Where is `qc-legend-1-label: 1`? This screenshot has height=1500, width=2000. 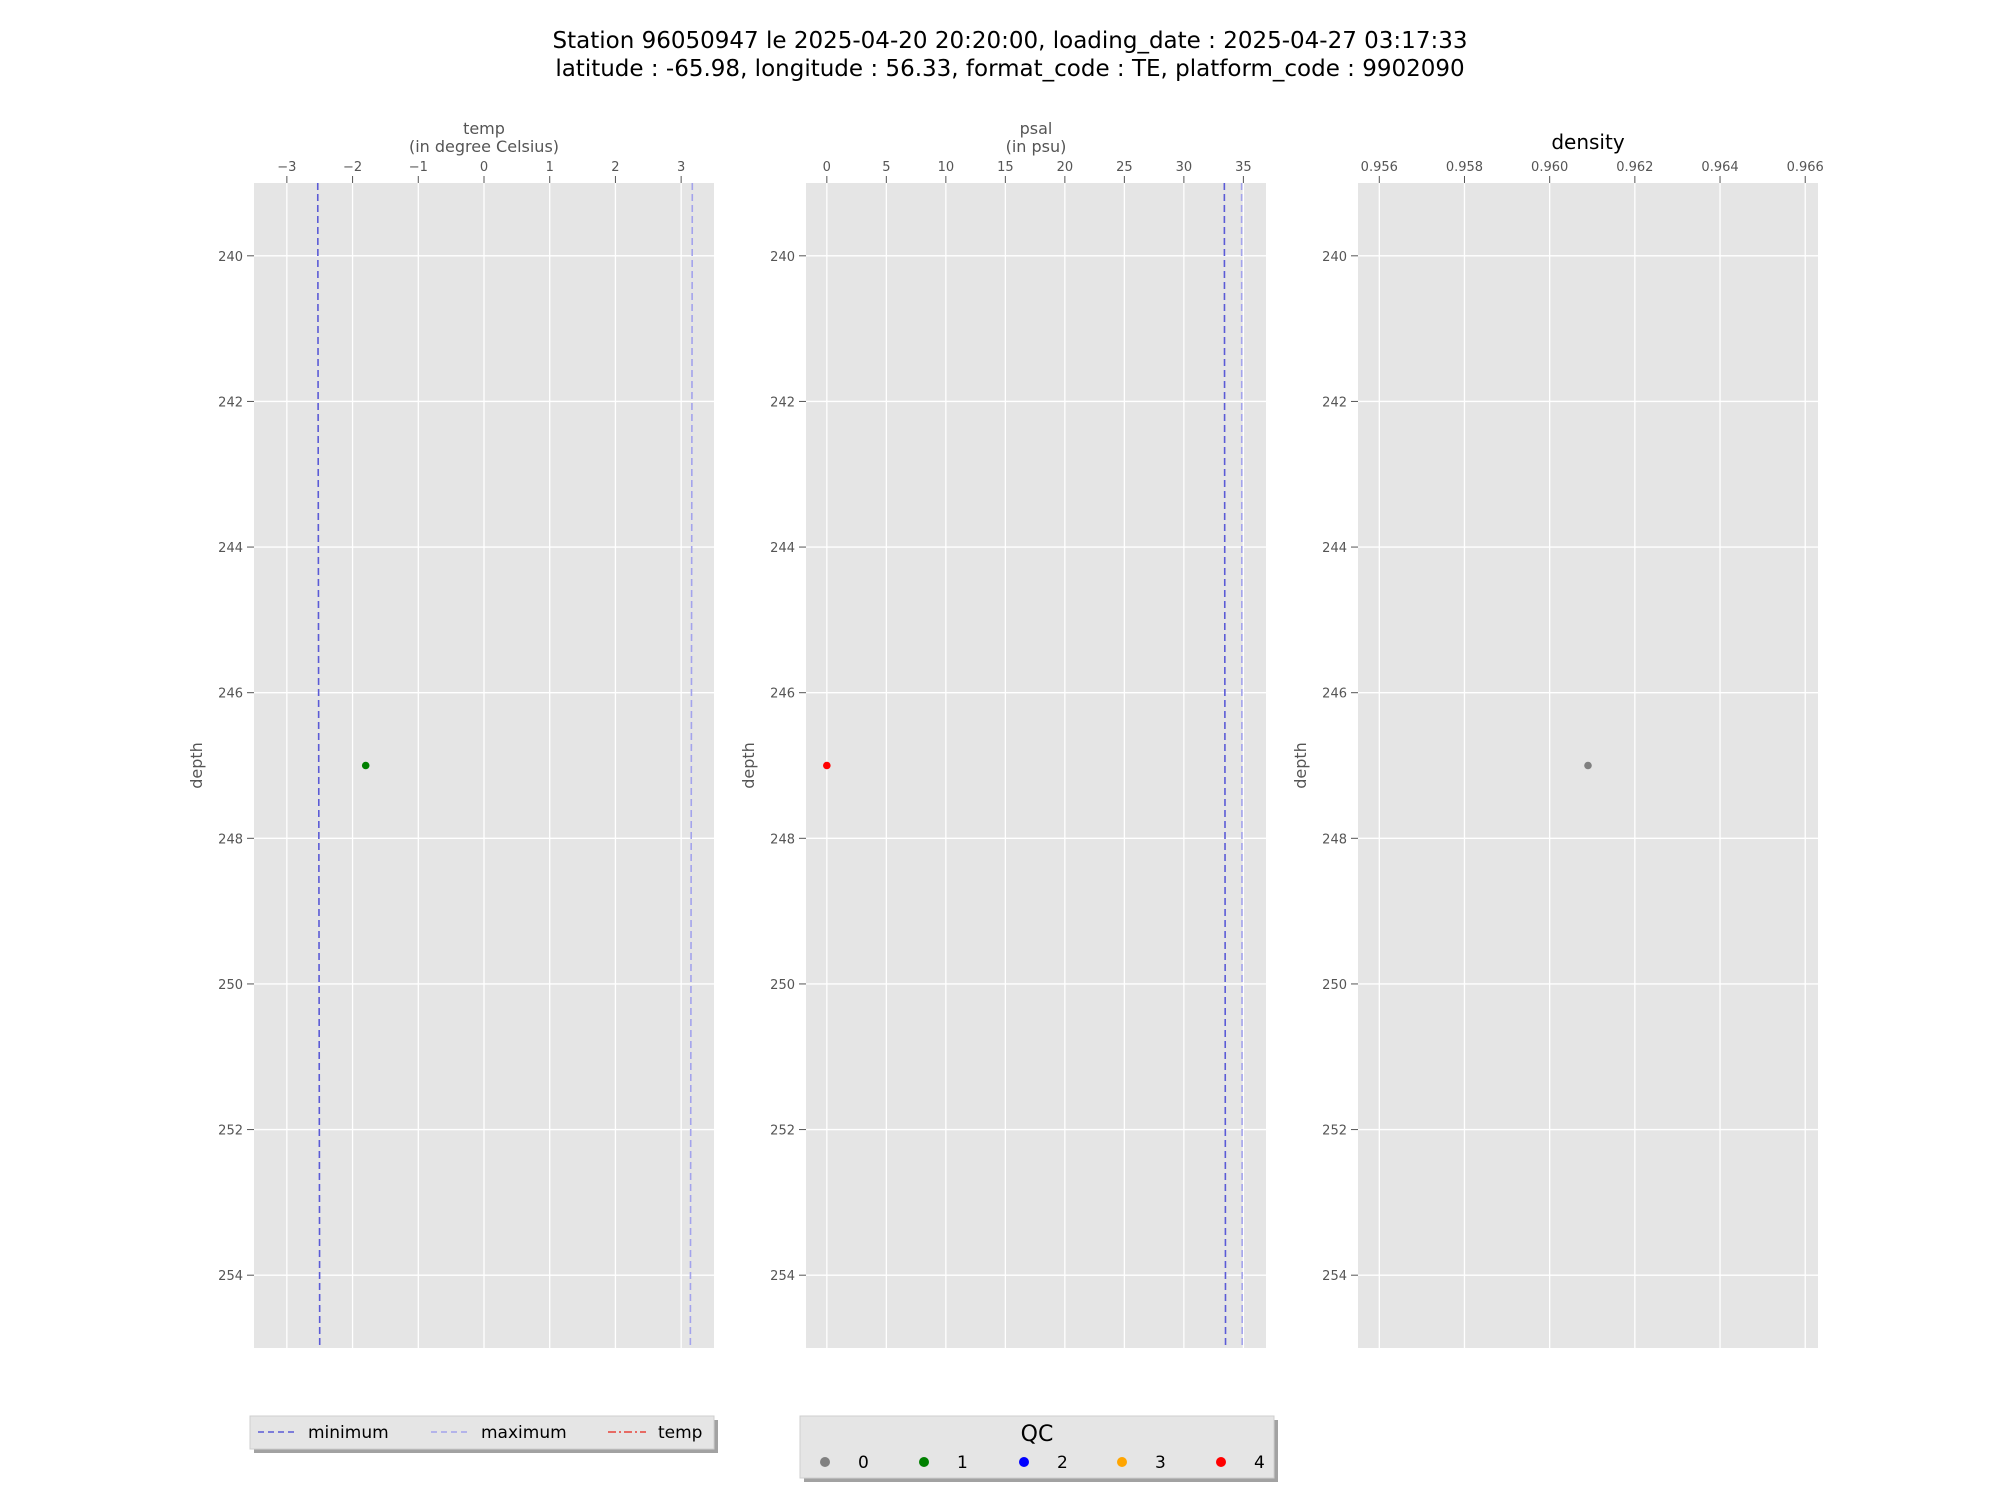
qc-legend-1-label: 1 is located at coordinates (962, 1463).